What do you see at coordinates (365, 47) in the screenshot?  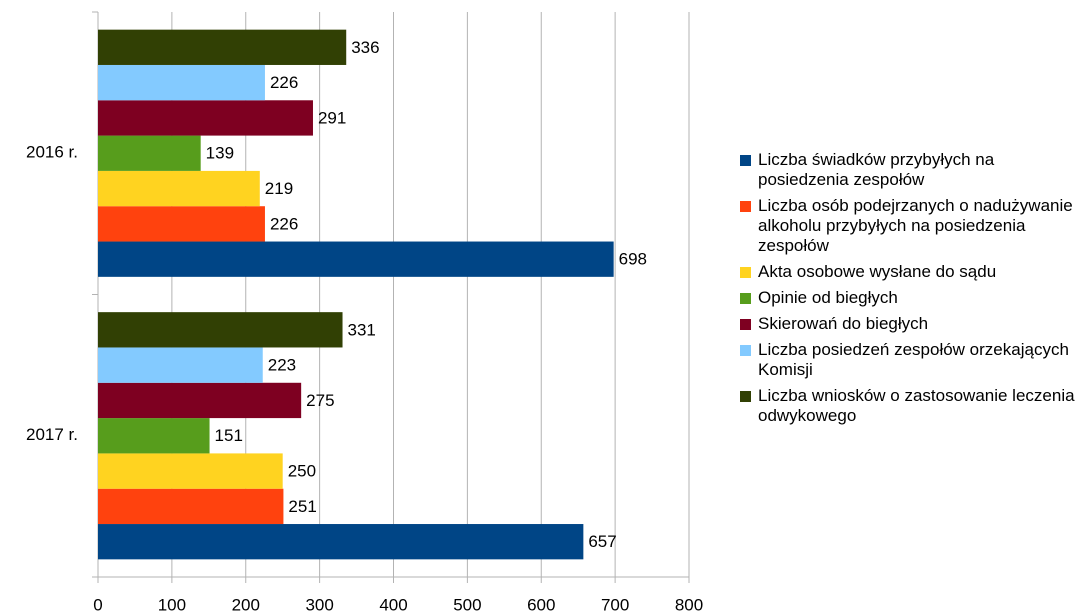 I see `value-label: 336` at bounding box center [365, 47].